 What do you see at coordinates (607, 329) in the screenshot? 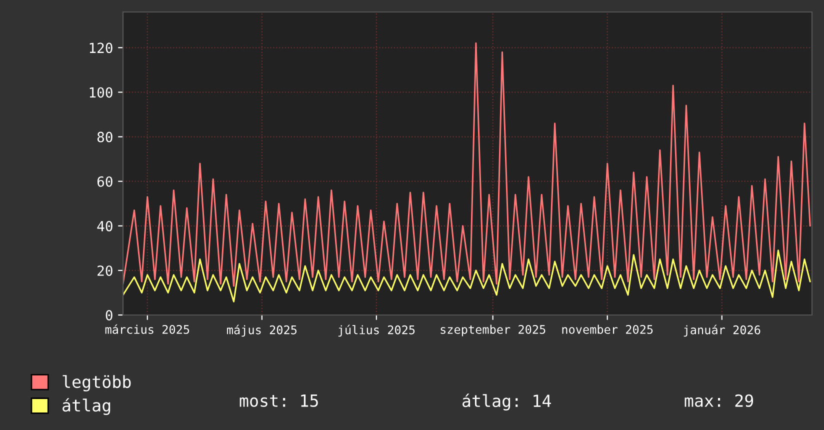
I see `x-tick-label: november 2025` at bounding box center [607, 329].